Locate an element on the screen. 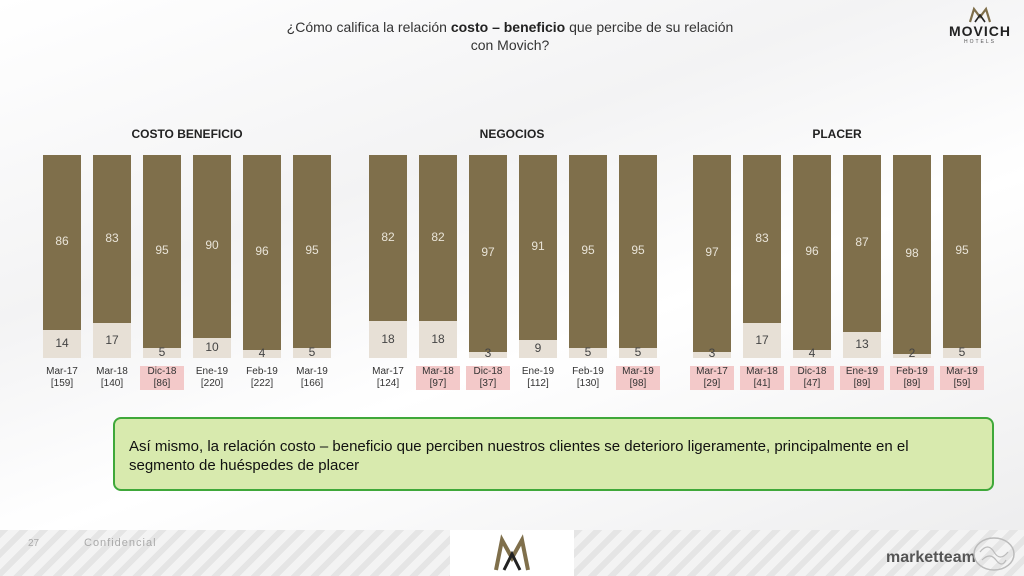  confidential-label: Confidencial is located at coordinates (120, 543).